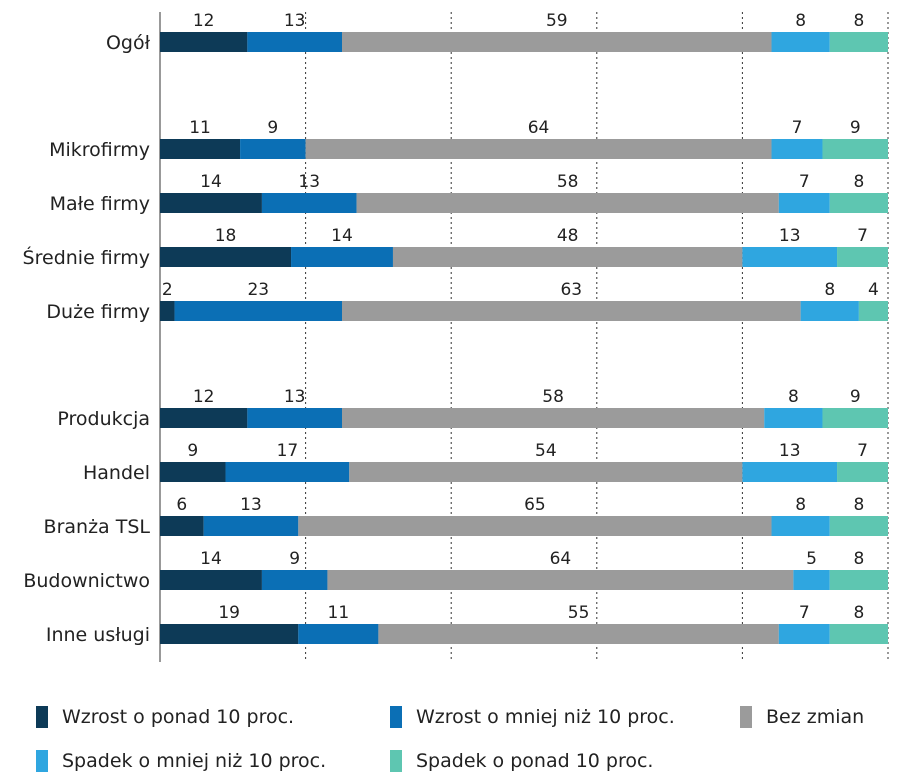 The width and height of the screenshot is (910, 780). What do you see at coordinates (815, 717) in the screenshot?
I see `legend-label: Bez zmian` at bounding box center [815, 717].